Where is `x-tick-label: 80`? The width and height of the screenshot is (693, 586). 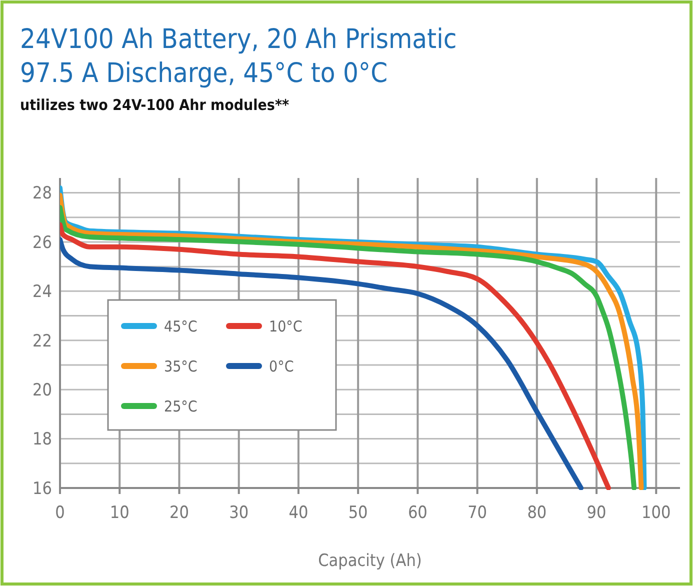 x-tick-label: 80 is located at coordinates (537, 513).